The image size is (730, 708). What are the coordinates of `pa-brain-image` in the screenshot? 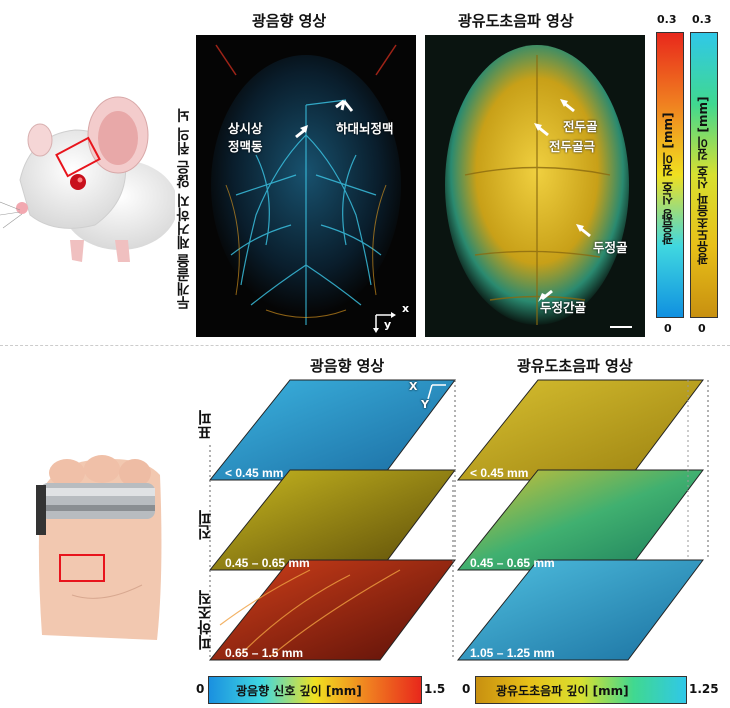 It's located at (306, 186).